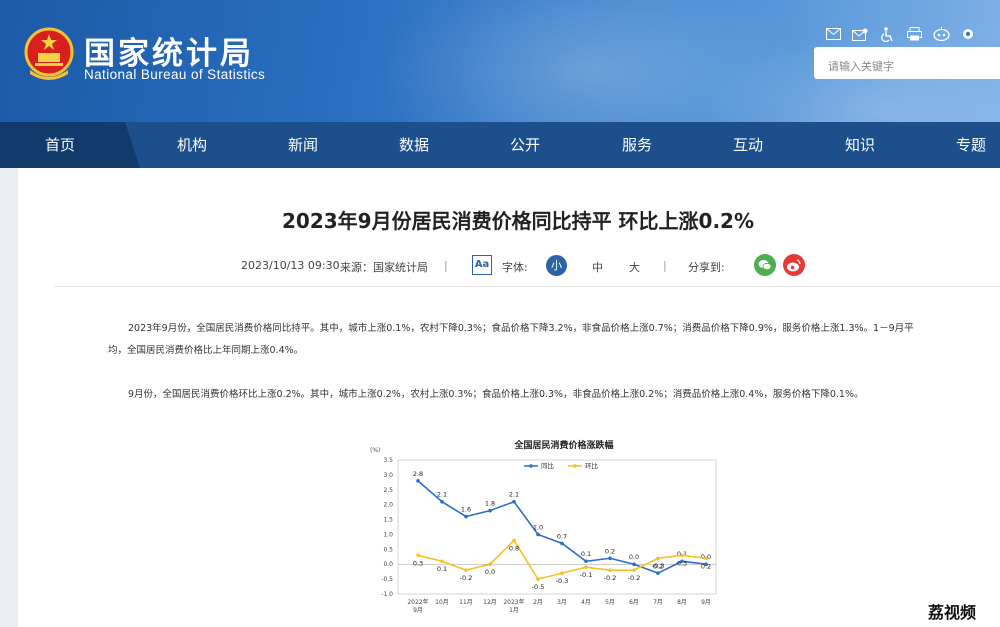 The image size is (1000, 627). What do you see at coordinates (413, 145) in the screenshot?
I see `nav-item-data: 数据` at bounding box center [413, 145].